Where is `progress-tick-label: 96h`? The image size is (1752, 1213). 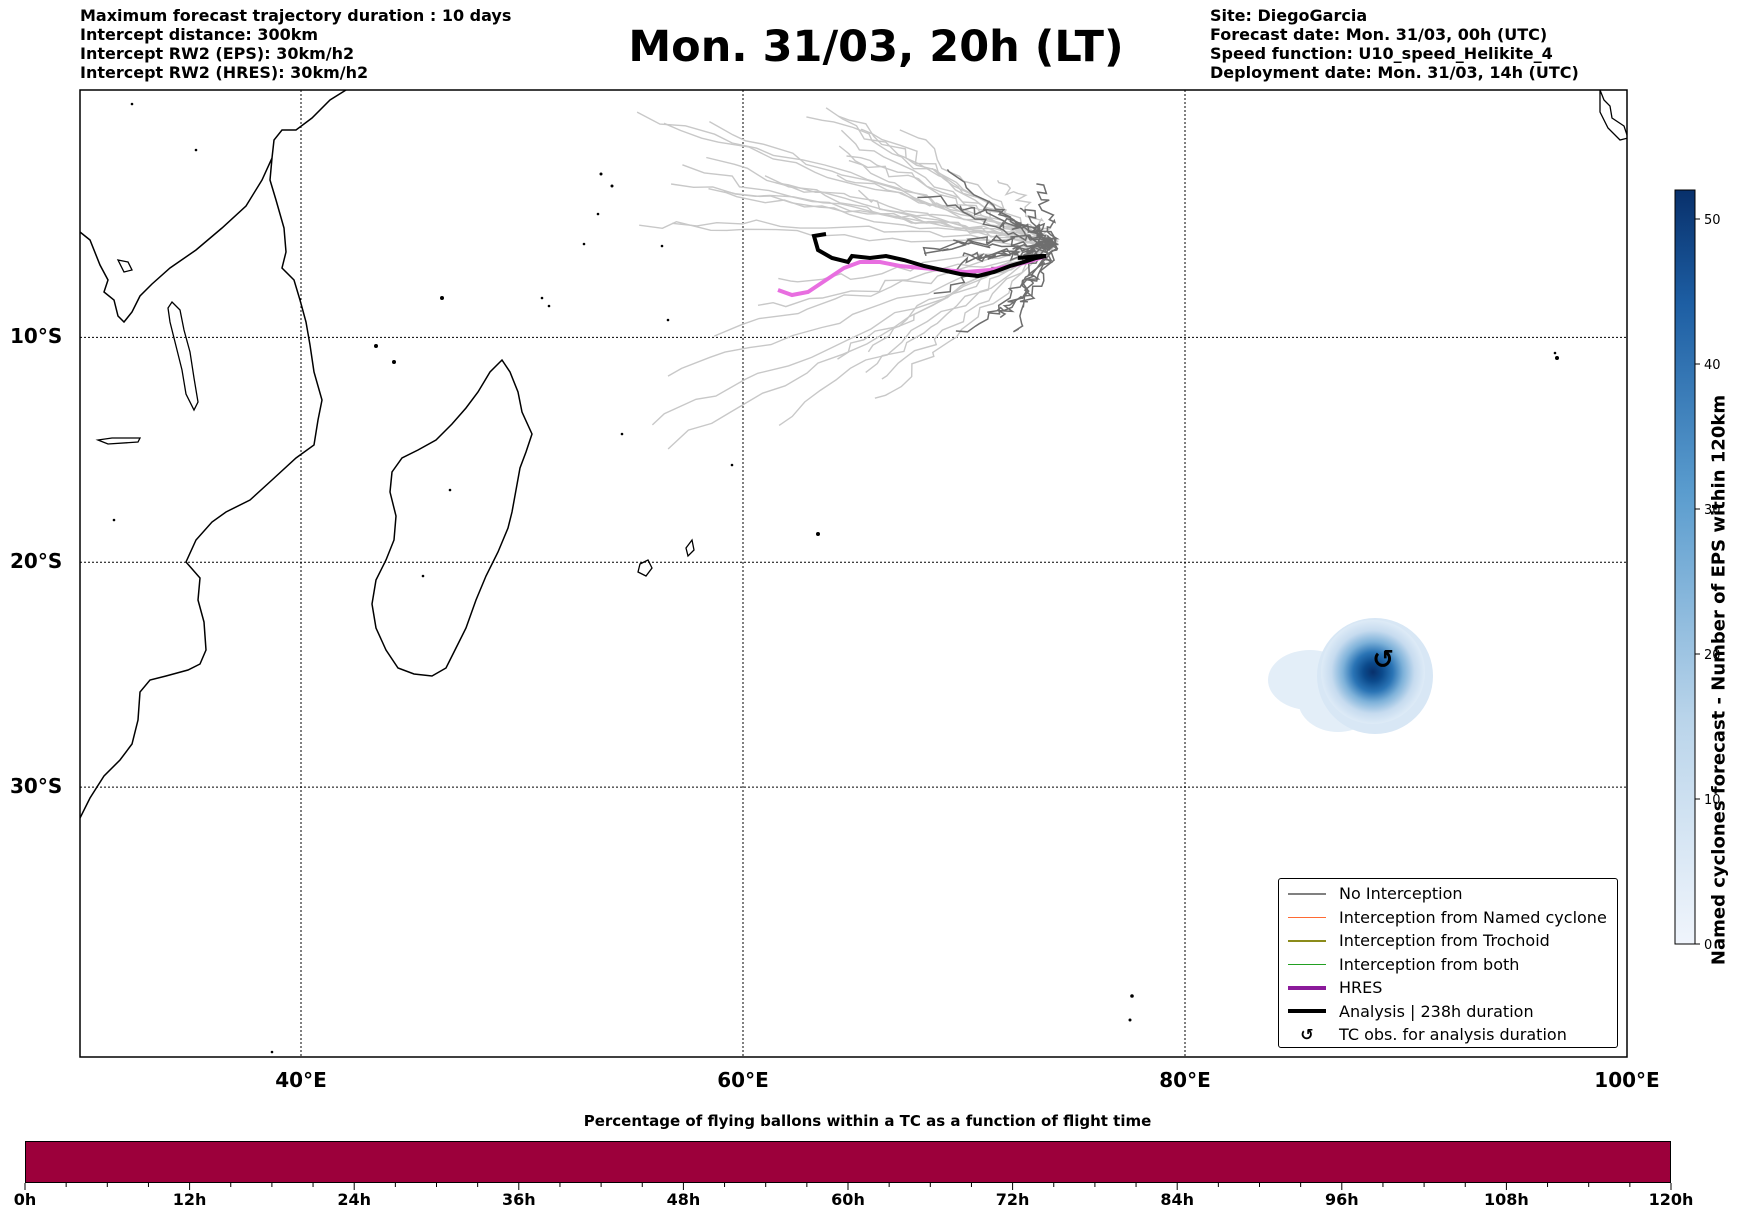 progress-tick-label: 96h is located at coordinates (1341, 1199).